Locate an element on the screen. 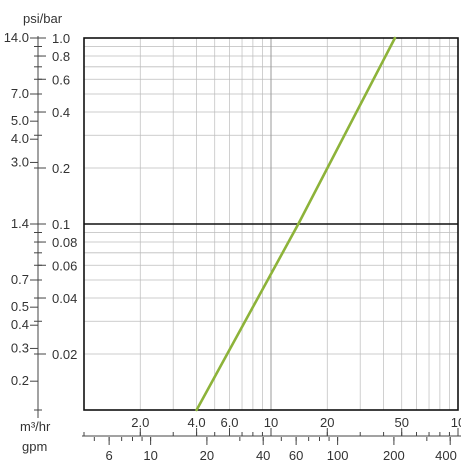 The image size is (461, 470). psi-tick-label: 5.0 is located at coordinates (20, 120).